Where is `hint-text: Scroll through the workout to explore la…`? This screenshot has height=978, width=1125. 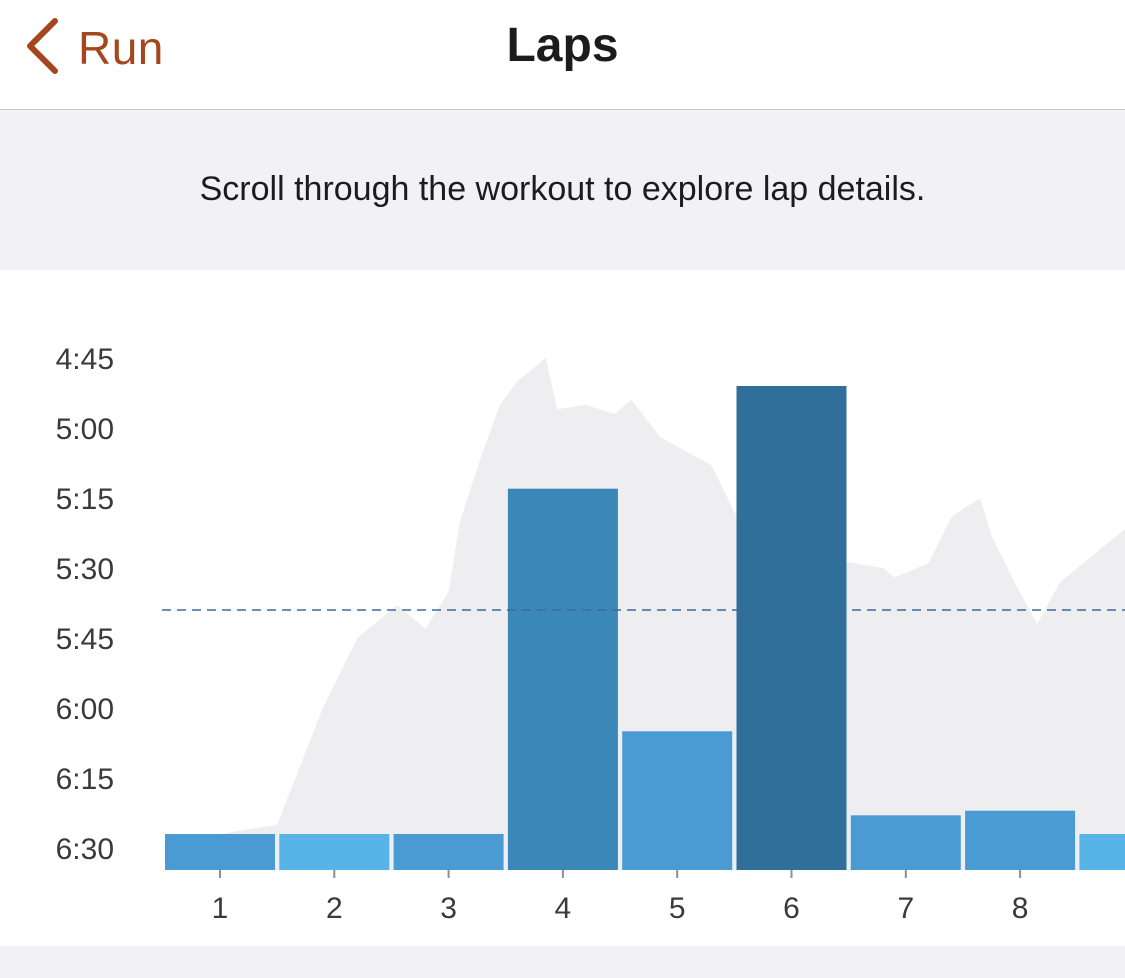 hint-text: Scroll through the workout to explore la… is located at coordinates (562, 189).